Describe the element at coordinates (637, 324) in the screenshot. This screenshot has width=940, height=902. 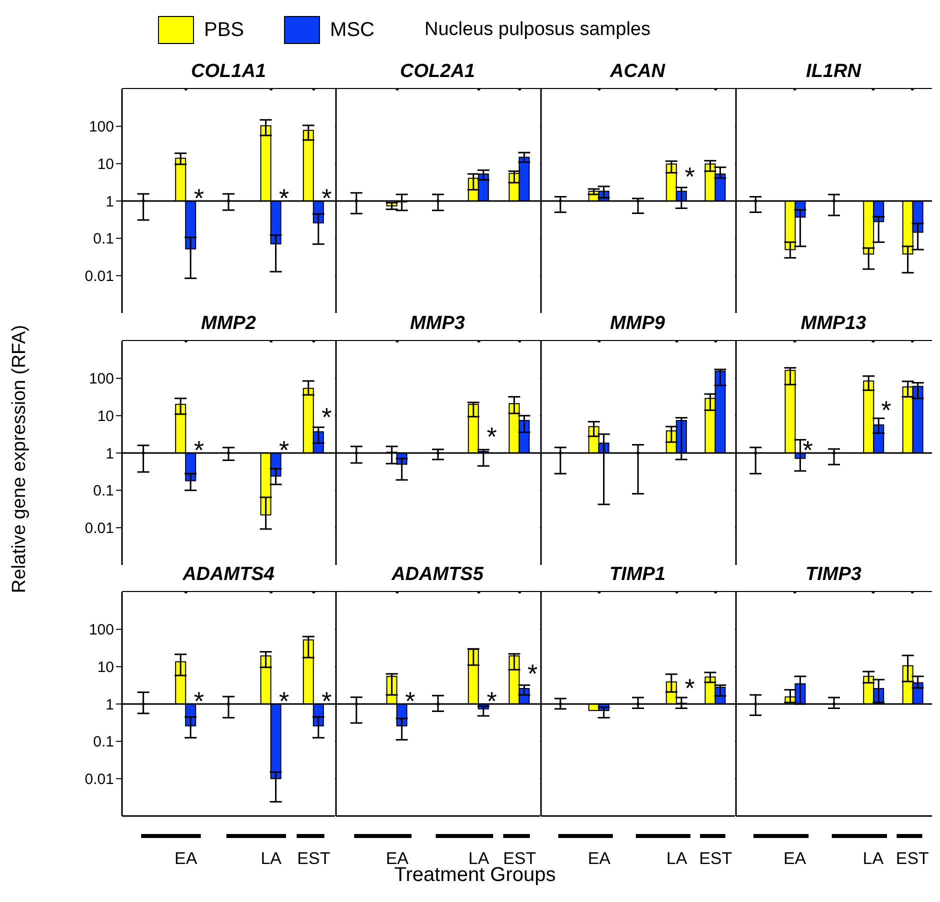
I see `chart-title: MMP9` at that location.